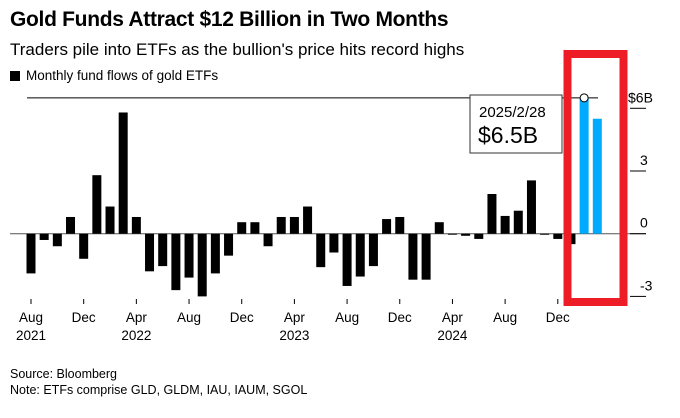 The height and width of the screenshot is (418, 680). What do you see at coordinates (452, 335) in the screenshot?
I see `x-tick-year: 2024` at bounding box center [452, 335].